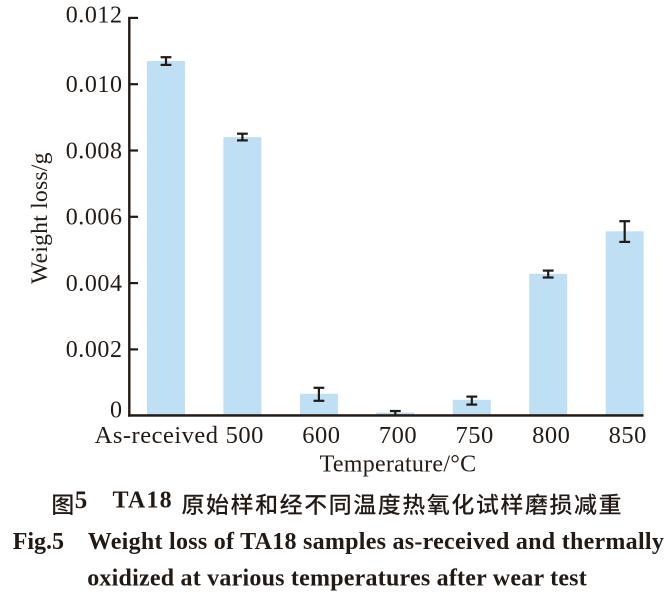 The image size is (671, 598). What do you see at coordinates (81, 500) in the screenshot?
I see `svg-text: 5` at bounding box center [81, 500].